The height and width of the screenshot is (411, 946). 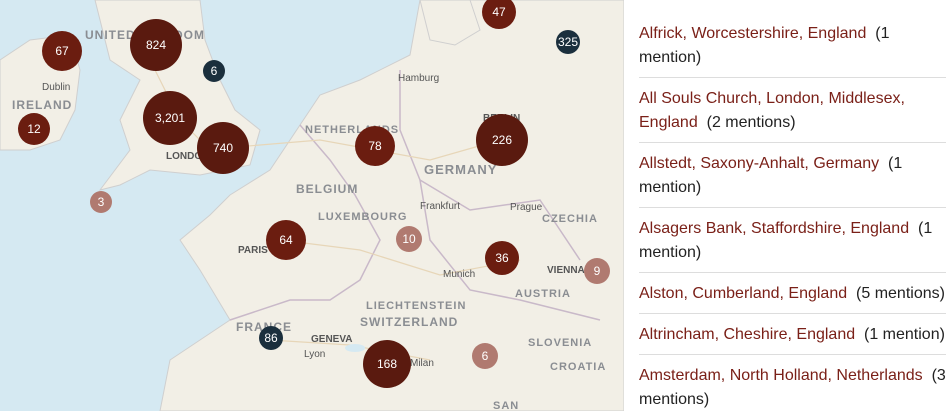 I want to click on mention-count: (5 mentions), so click(x=900, y=293).